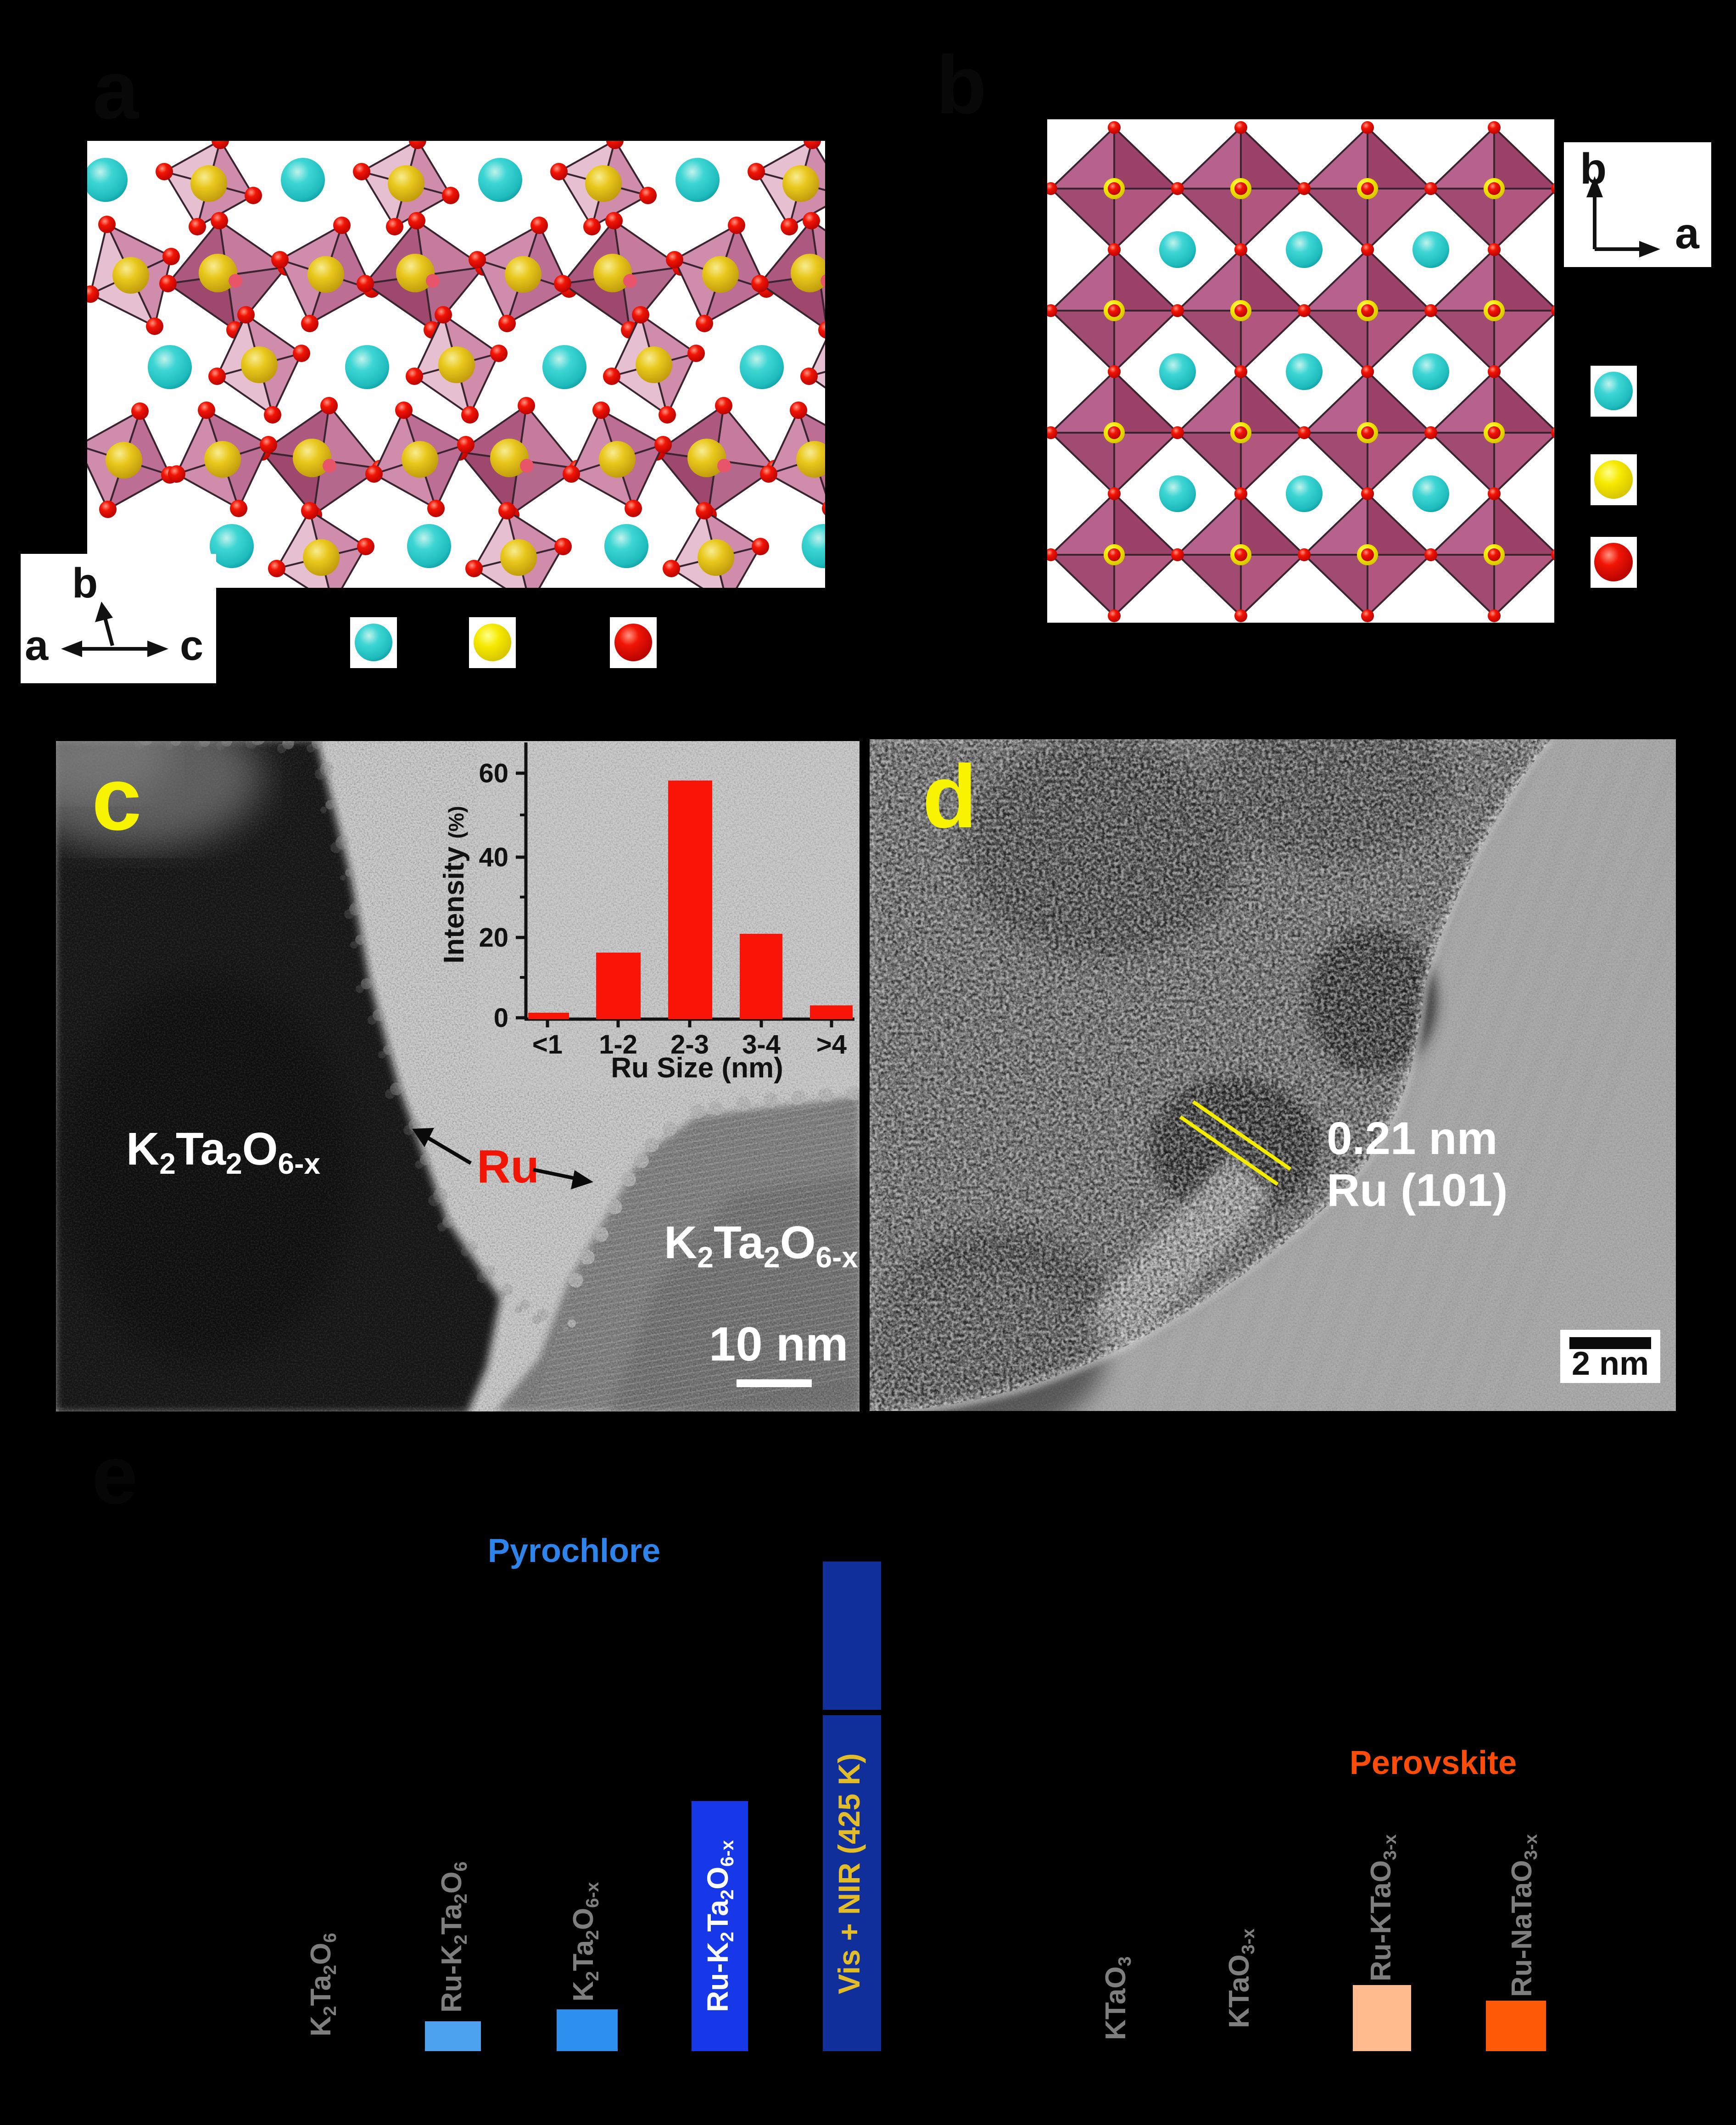 The image size is (1736, 2125). What do you see at coordinates (115, 1475) in the screenshot?
I see `svg-text: e` at bounding box center [115, 1475].